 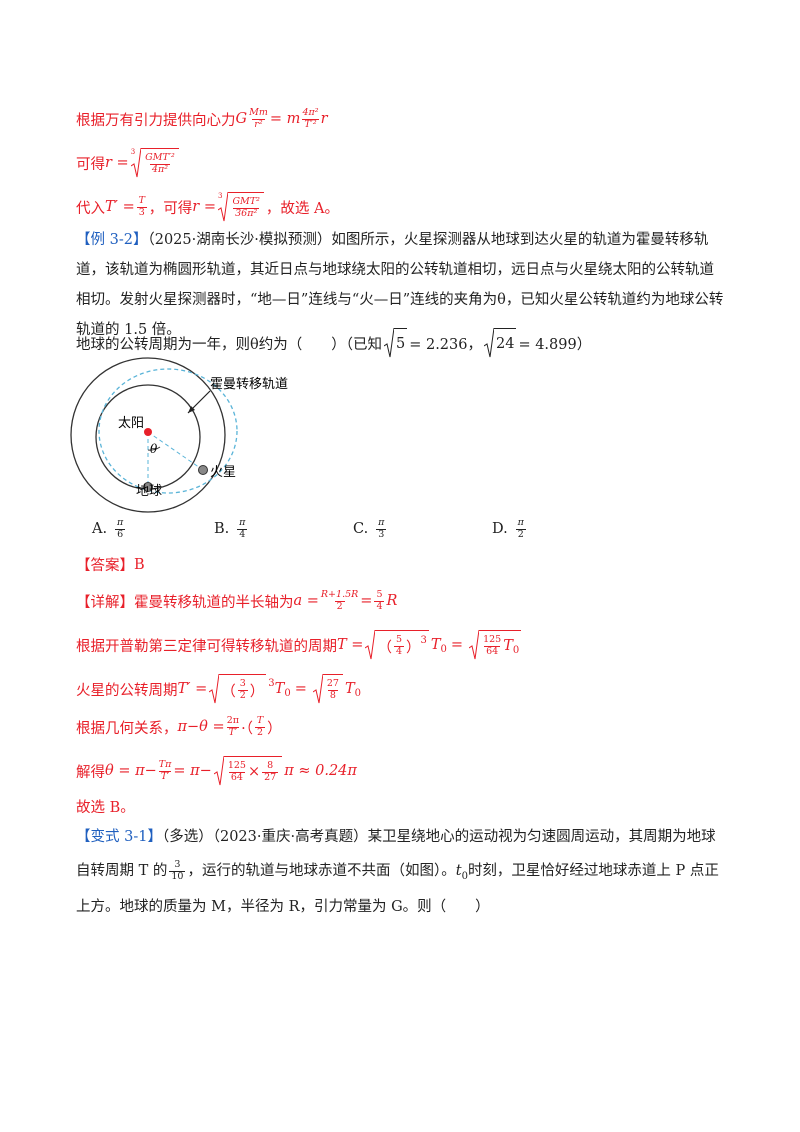 I want to click on text: 64, so click(x=236, y=777).